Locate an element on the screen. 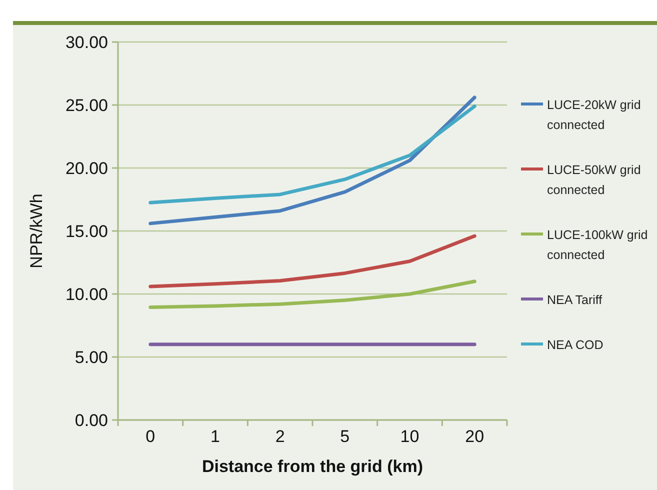 The width and height of the screenshot is (657, 490). x-tick-label: 2 is located at coordinates (280, 436).